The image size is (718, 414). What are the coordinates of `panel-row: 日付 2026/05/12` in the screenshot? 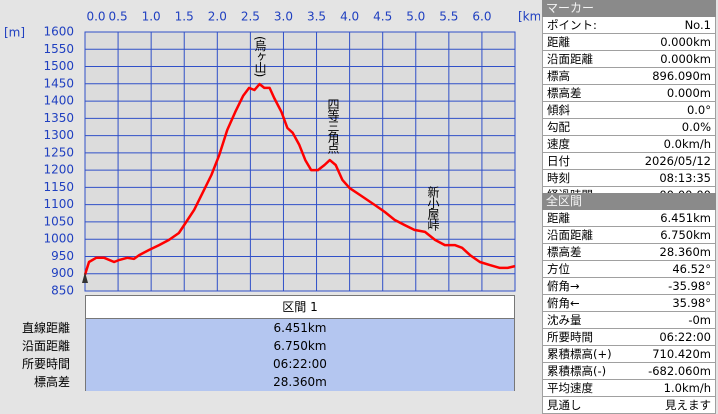 It's located at (629, 161).